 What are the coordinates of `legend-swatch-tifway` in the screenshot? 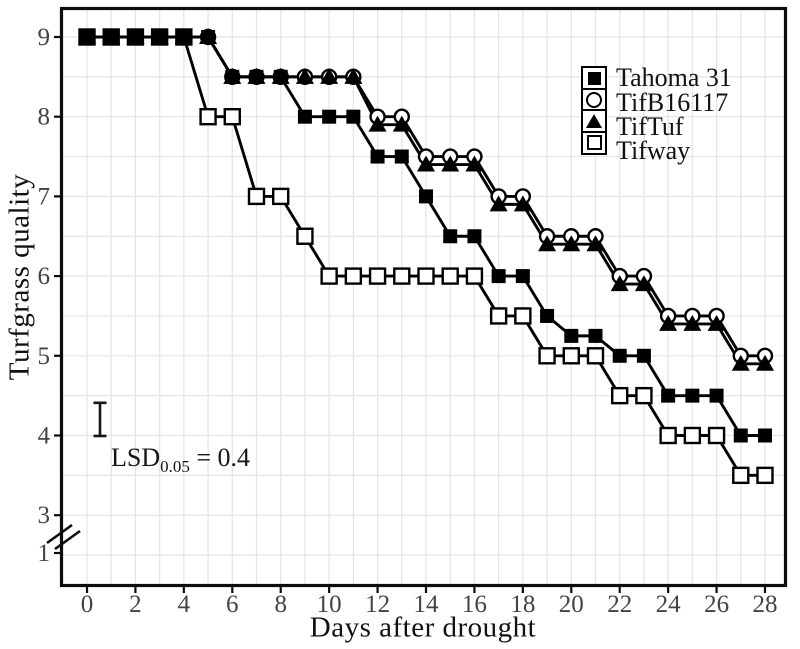 It's located at (594, 142).